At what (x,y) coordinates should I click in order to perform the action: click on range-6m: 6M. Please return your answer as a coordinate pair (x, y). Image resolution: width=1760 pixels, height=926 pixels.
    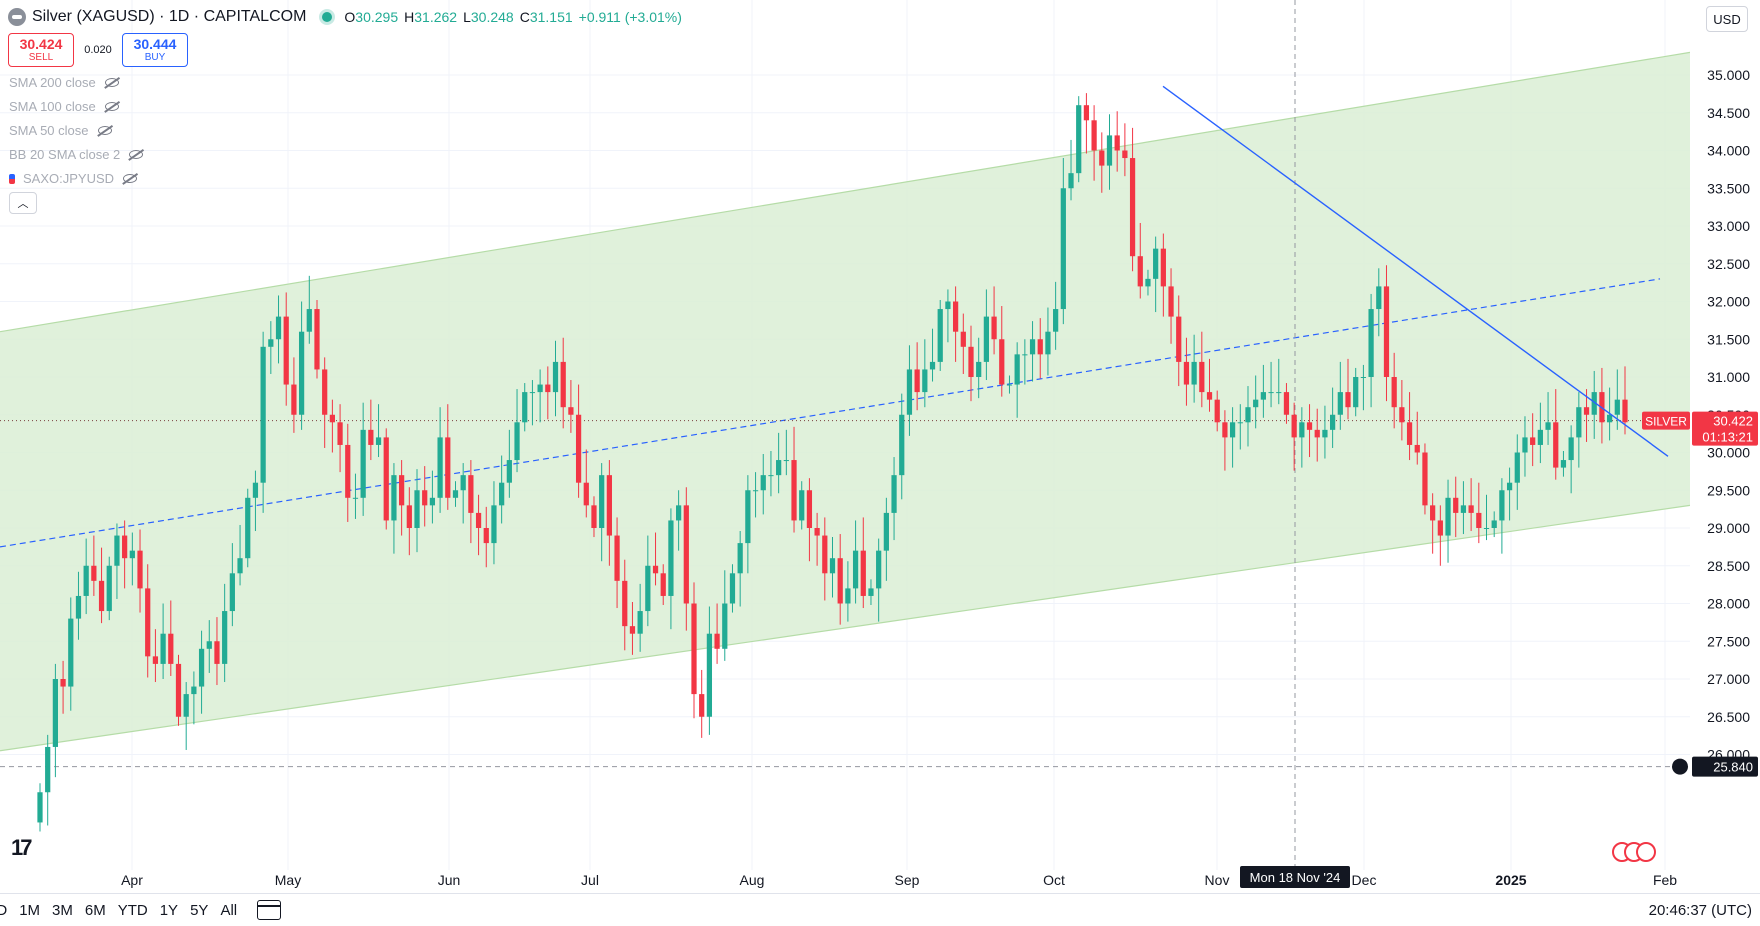
    Looking at the image, I should click on (95, 910).